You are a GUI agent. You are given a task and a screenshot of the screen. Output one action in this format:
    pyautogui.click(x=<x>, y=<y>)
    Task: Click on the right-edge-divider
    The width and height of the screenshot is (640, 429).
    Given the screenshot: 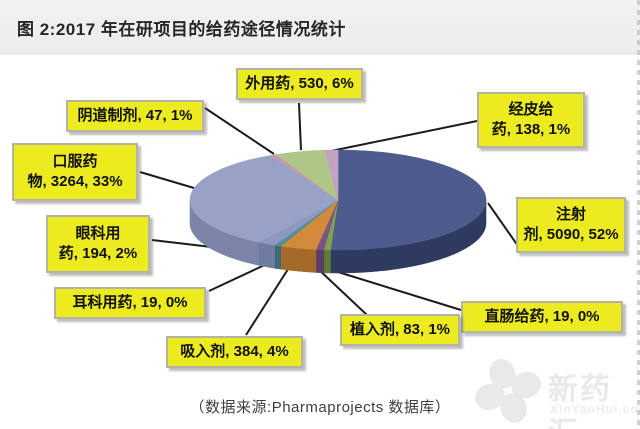 What is the action you would take?
    pyautogui.click(x=638, y=214)
    